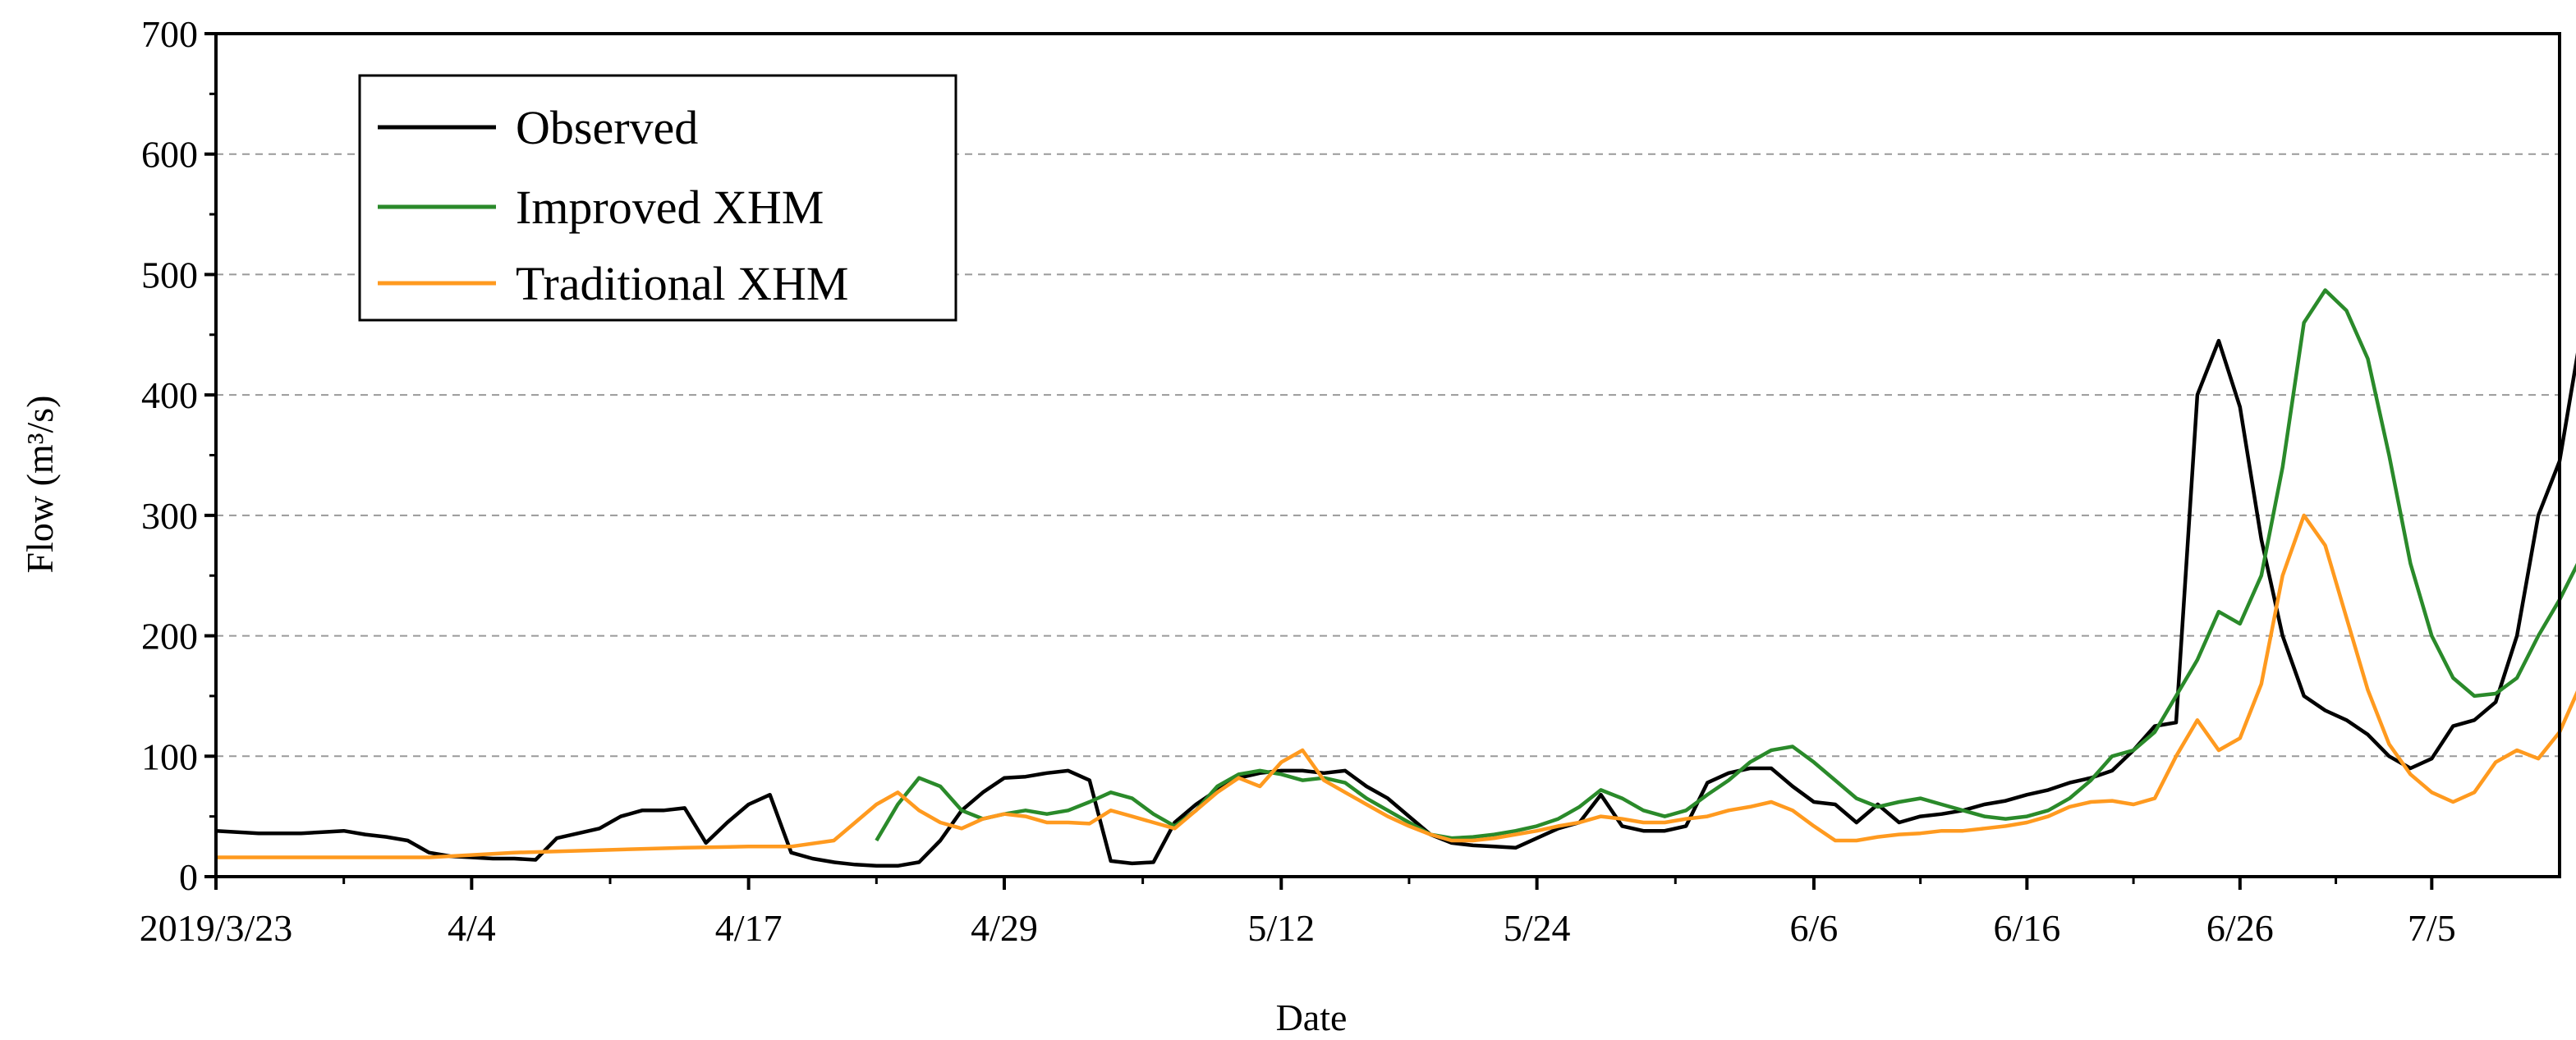  What do you see at coordinates (682, 283) in the screenshot?
I see `legend-label-traditional-xhm: Traditional XHM` at bounding box center [682, 283].